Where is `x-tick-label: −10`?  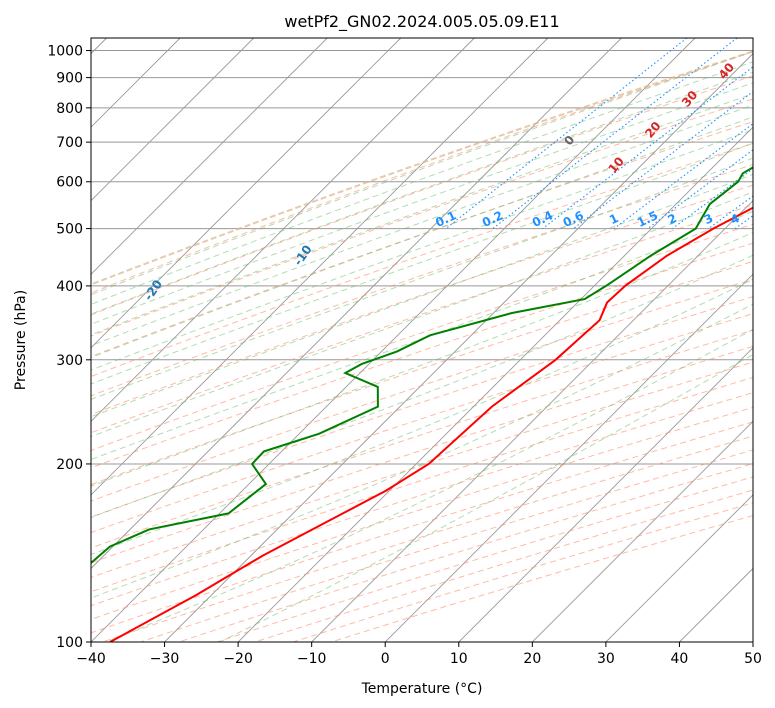 x-tick-label: −10 is located at coordinates (312, 659).